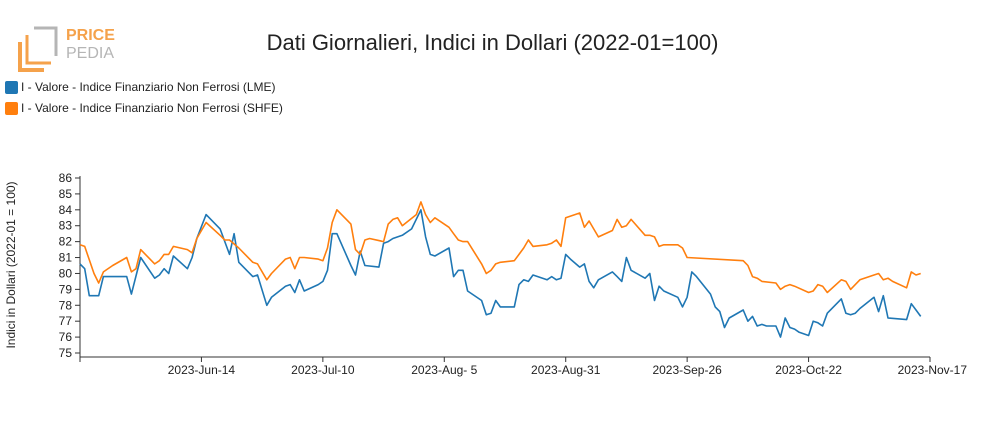 This screenshot has height=430, width=985. What do you see at coordinates (90, 35) in the screenshot?
I see `logo-text-price: PRICE` at bounding box center [90, 35].